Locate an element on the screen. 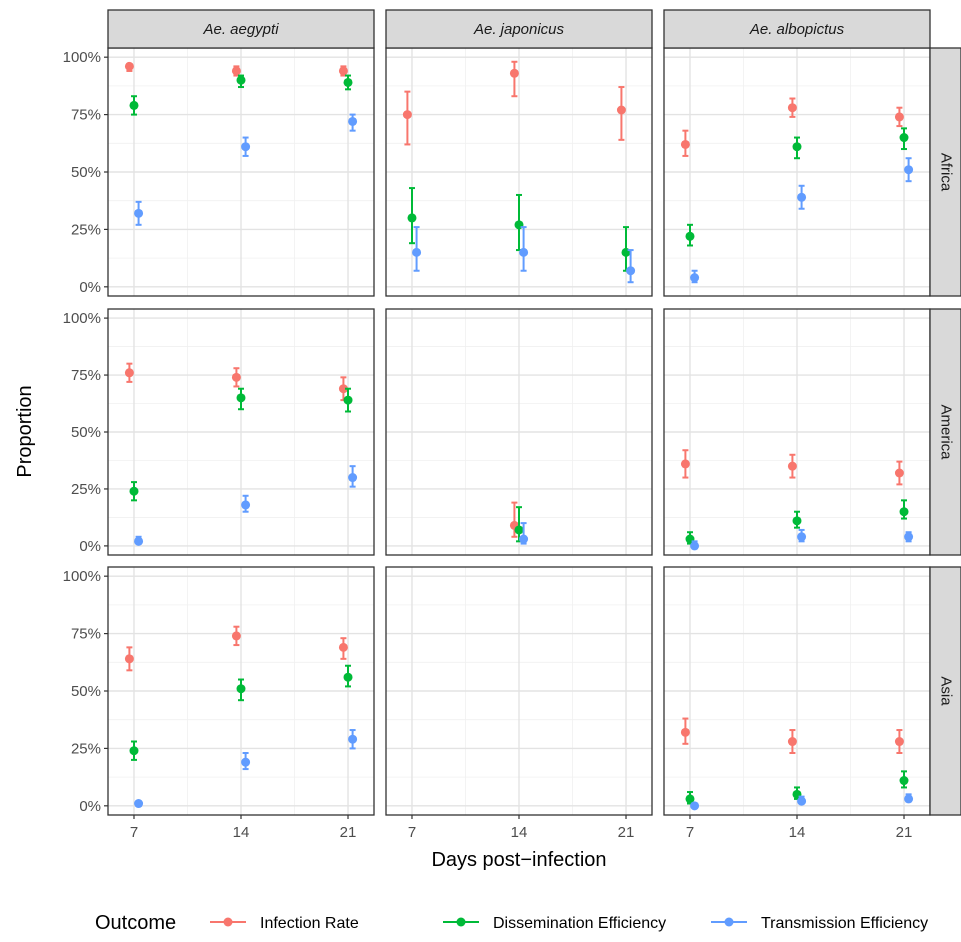  row-strip: Africa is located at coordinates (945, 172).